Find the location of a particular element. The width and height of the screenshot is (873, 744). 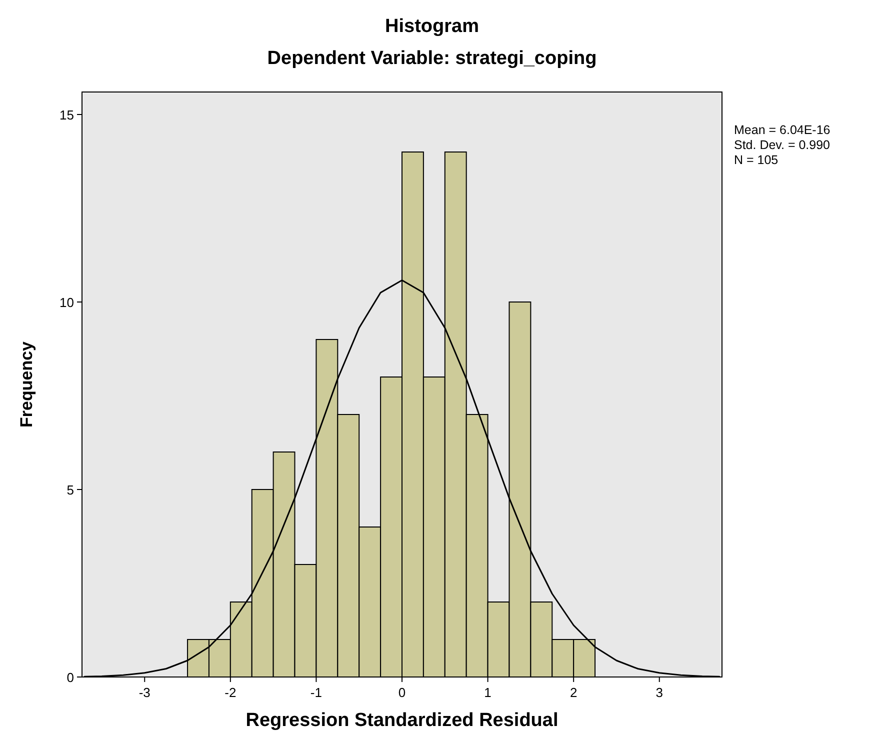

y-tick-label: 15 is located at coordinates (67, 115).